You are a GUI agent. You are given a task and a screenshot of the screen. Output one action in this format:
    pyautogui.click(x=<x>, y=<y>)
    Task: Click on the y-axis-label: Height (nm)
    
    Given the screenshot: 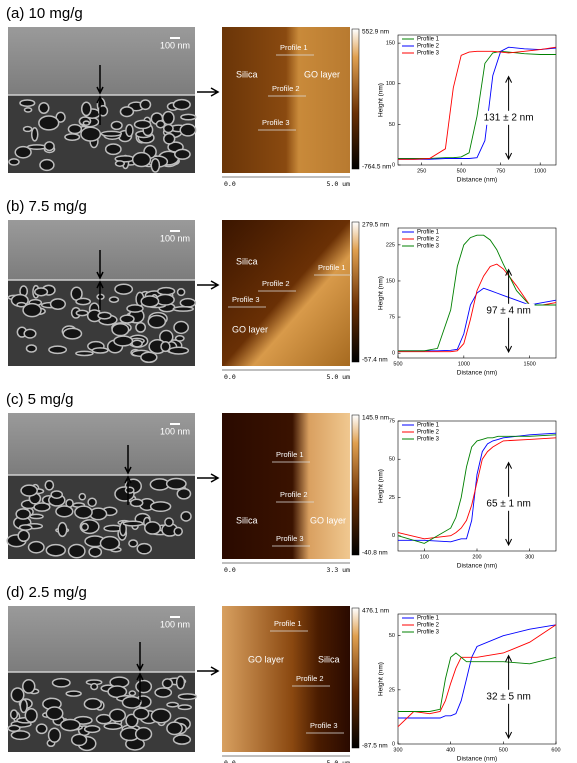 What is the action you would take?
    pyautogui.click(x=381, y=100)
    